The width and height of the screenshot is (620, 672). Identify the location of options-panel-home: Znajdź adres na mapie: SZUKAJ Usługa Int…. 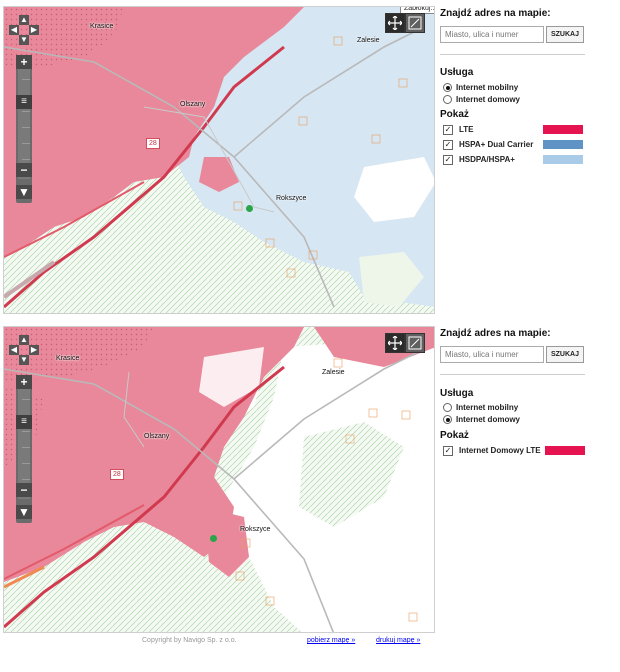
(512, 393).